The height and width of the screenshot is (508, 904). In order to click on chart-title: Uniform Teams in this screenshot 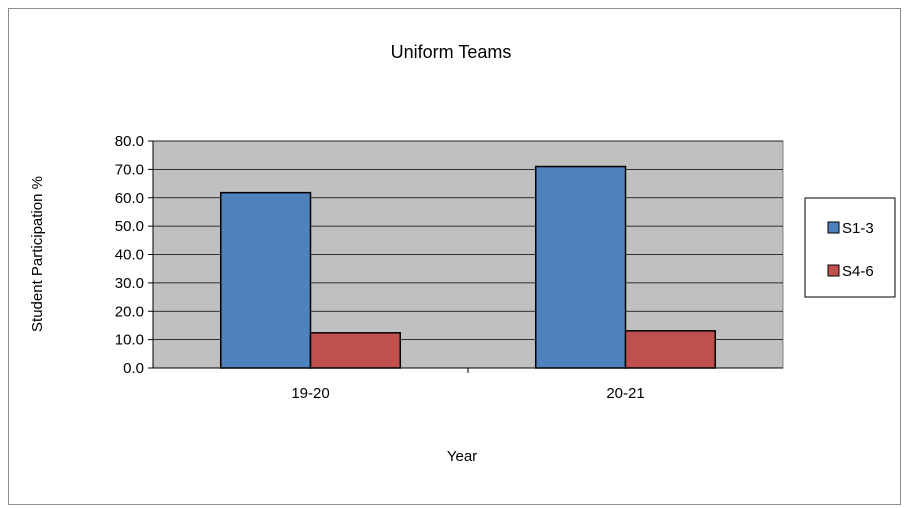, I will do `click(451, 52)`.